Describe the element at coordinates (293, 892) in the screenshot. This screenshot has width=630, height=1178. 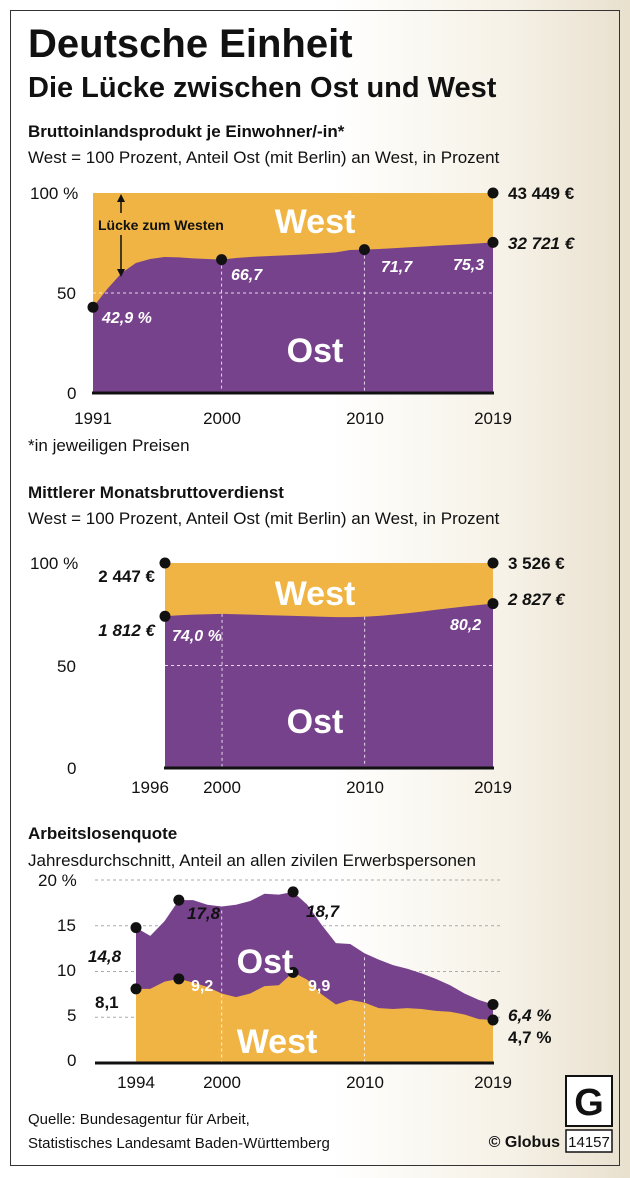
I see `data-point-ost-2005` at that location.